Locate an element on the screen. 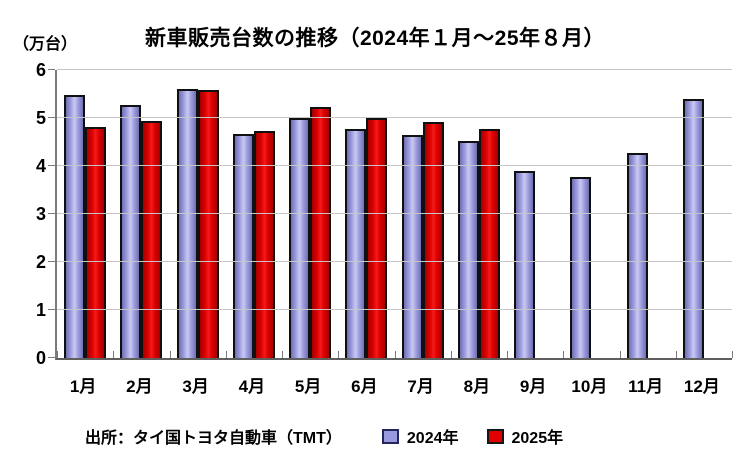 This screenshot has height=465, width=750. x-axis-label-9月: 9月 is located at coordinates (533, 386).